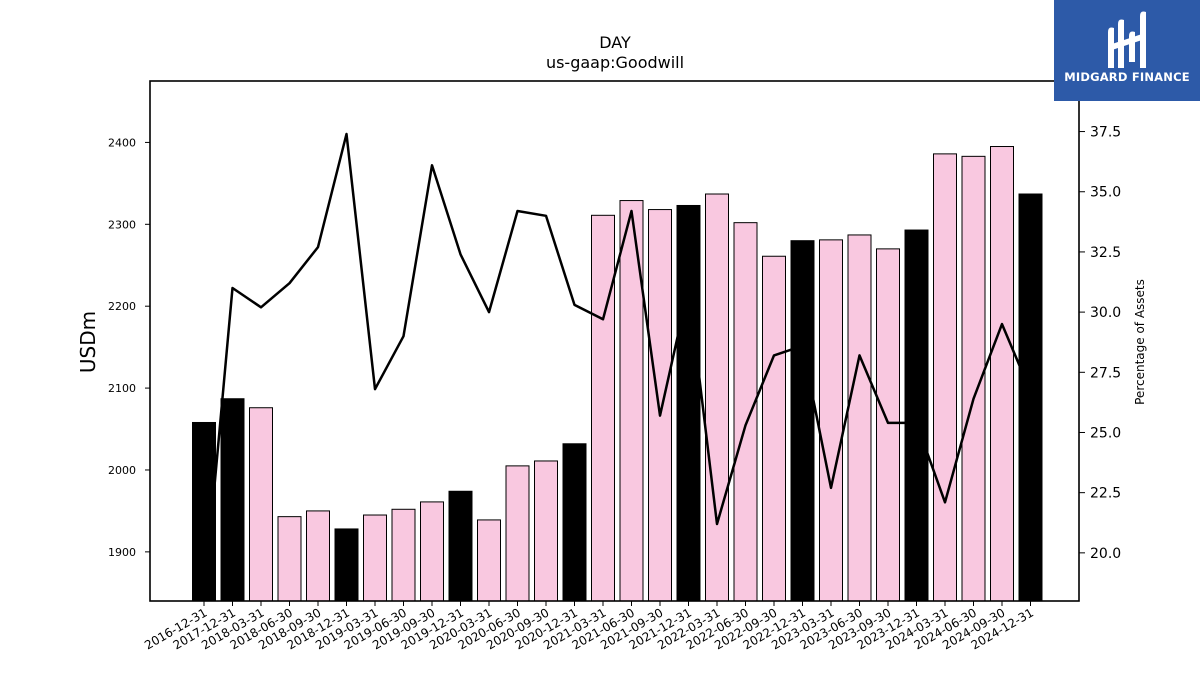 This screenshot has width=1200, height=675. Describe the element at coordinates (1105, 193) in the screenshot. I see `y2-tick-label: 35.0` at that location.